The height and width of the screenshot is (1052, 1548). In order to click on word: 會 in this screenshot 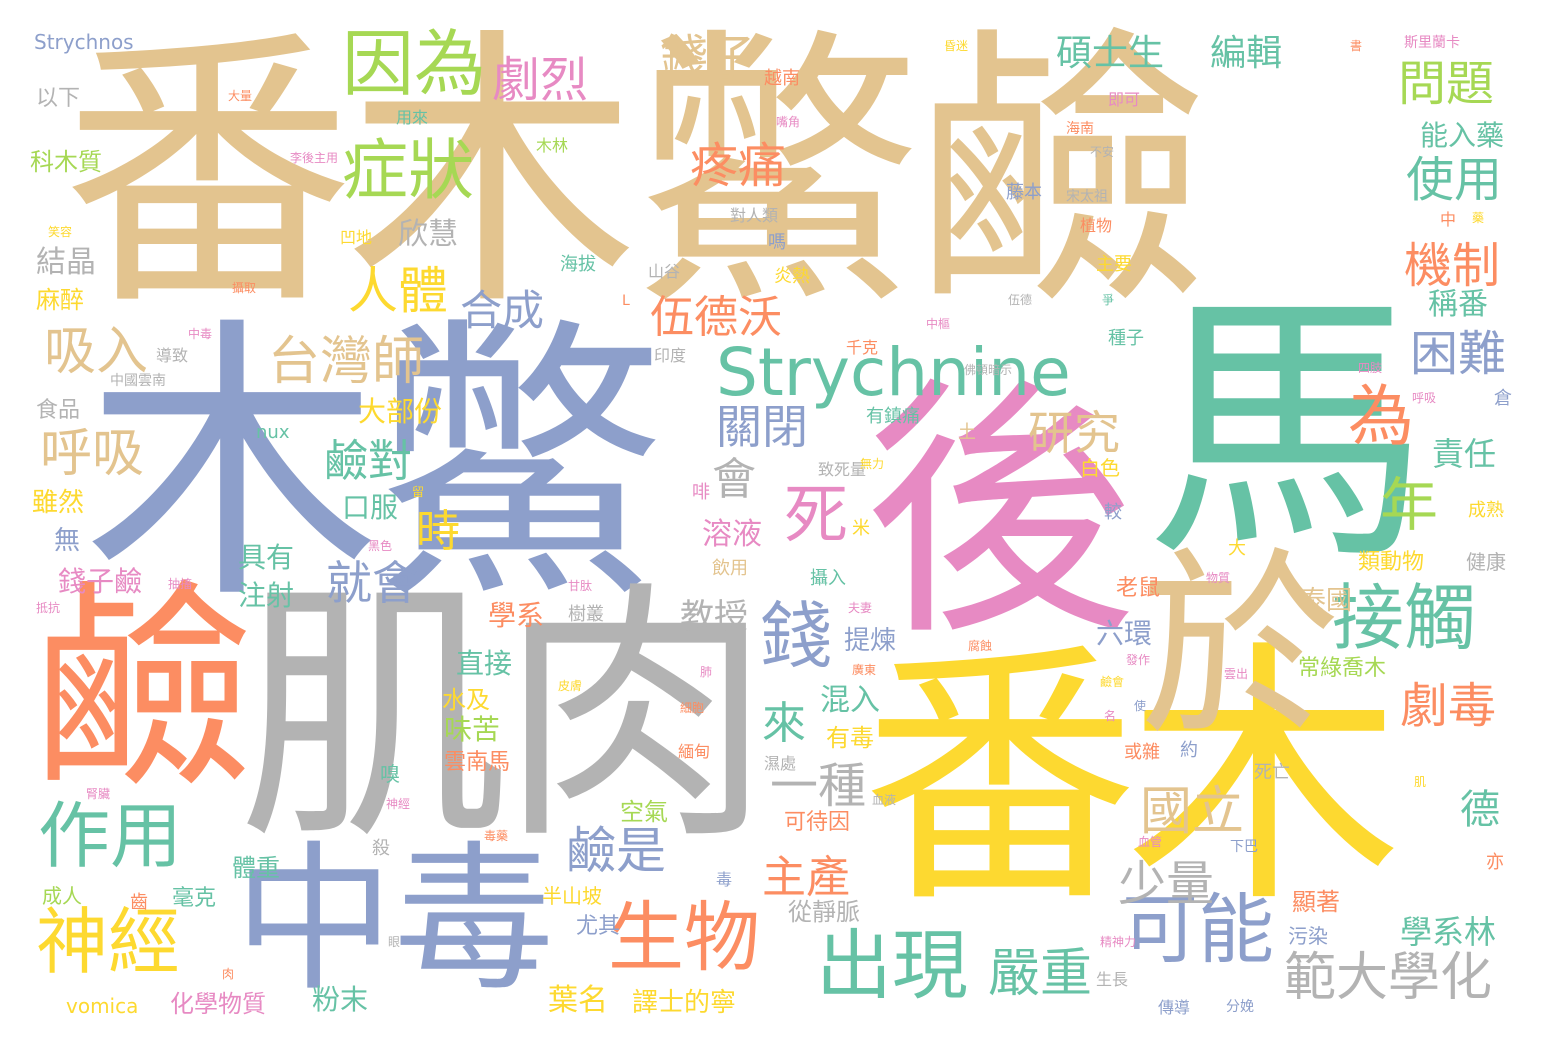, I will do `click(734, 479)`.